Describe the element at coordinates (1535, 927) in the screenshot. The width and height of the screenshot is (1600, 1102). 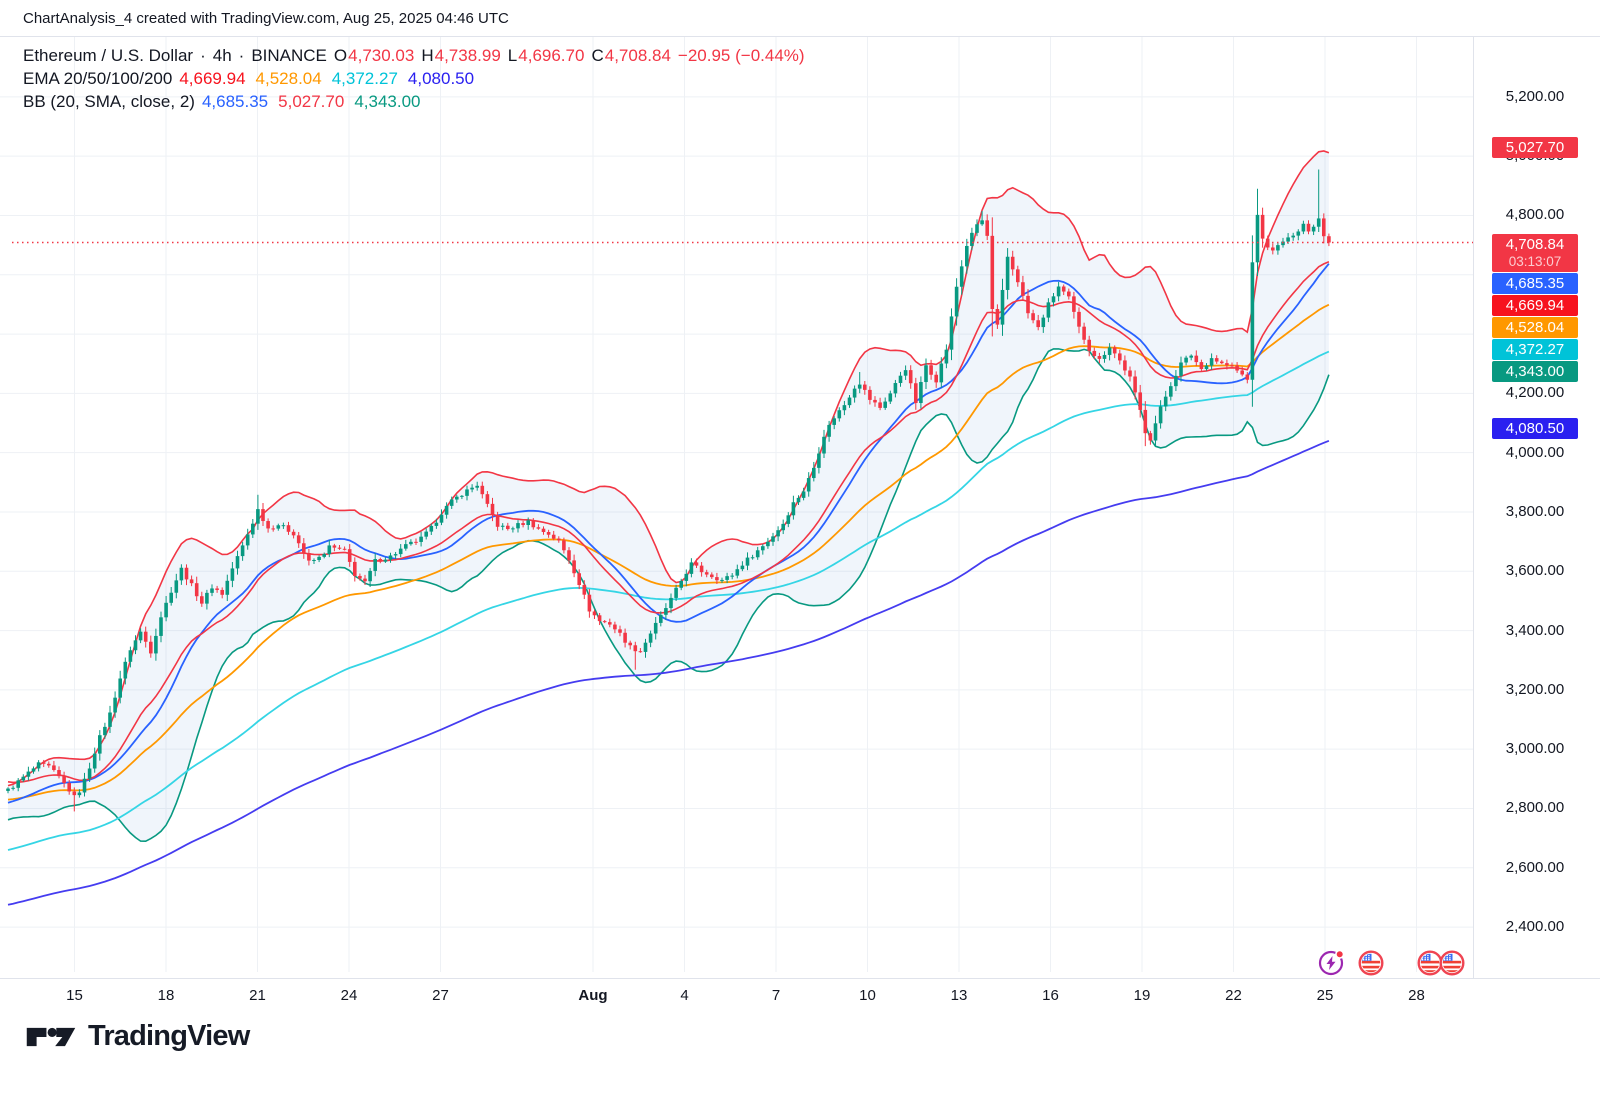
I see `price-tick-label: 2,400.00` at that location.